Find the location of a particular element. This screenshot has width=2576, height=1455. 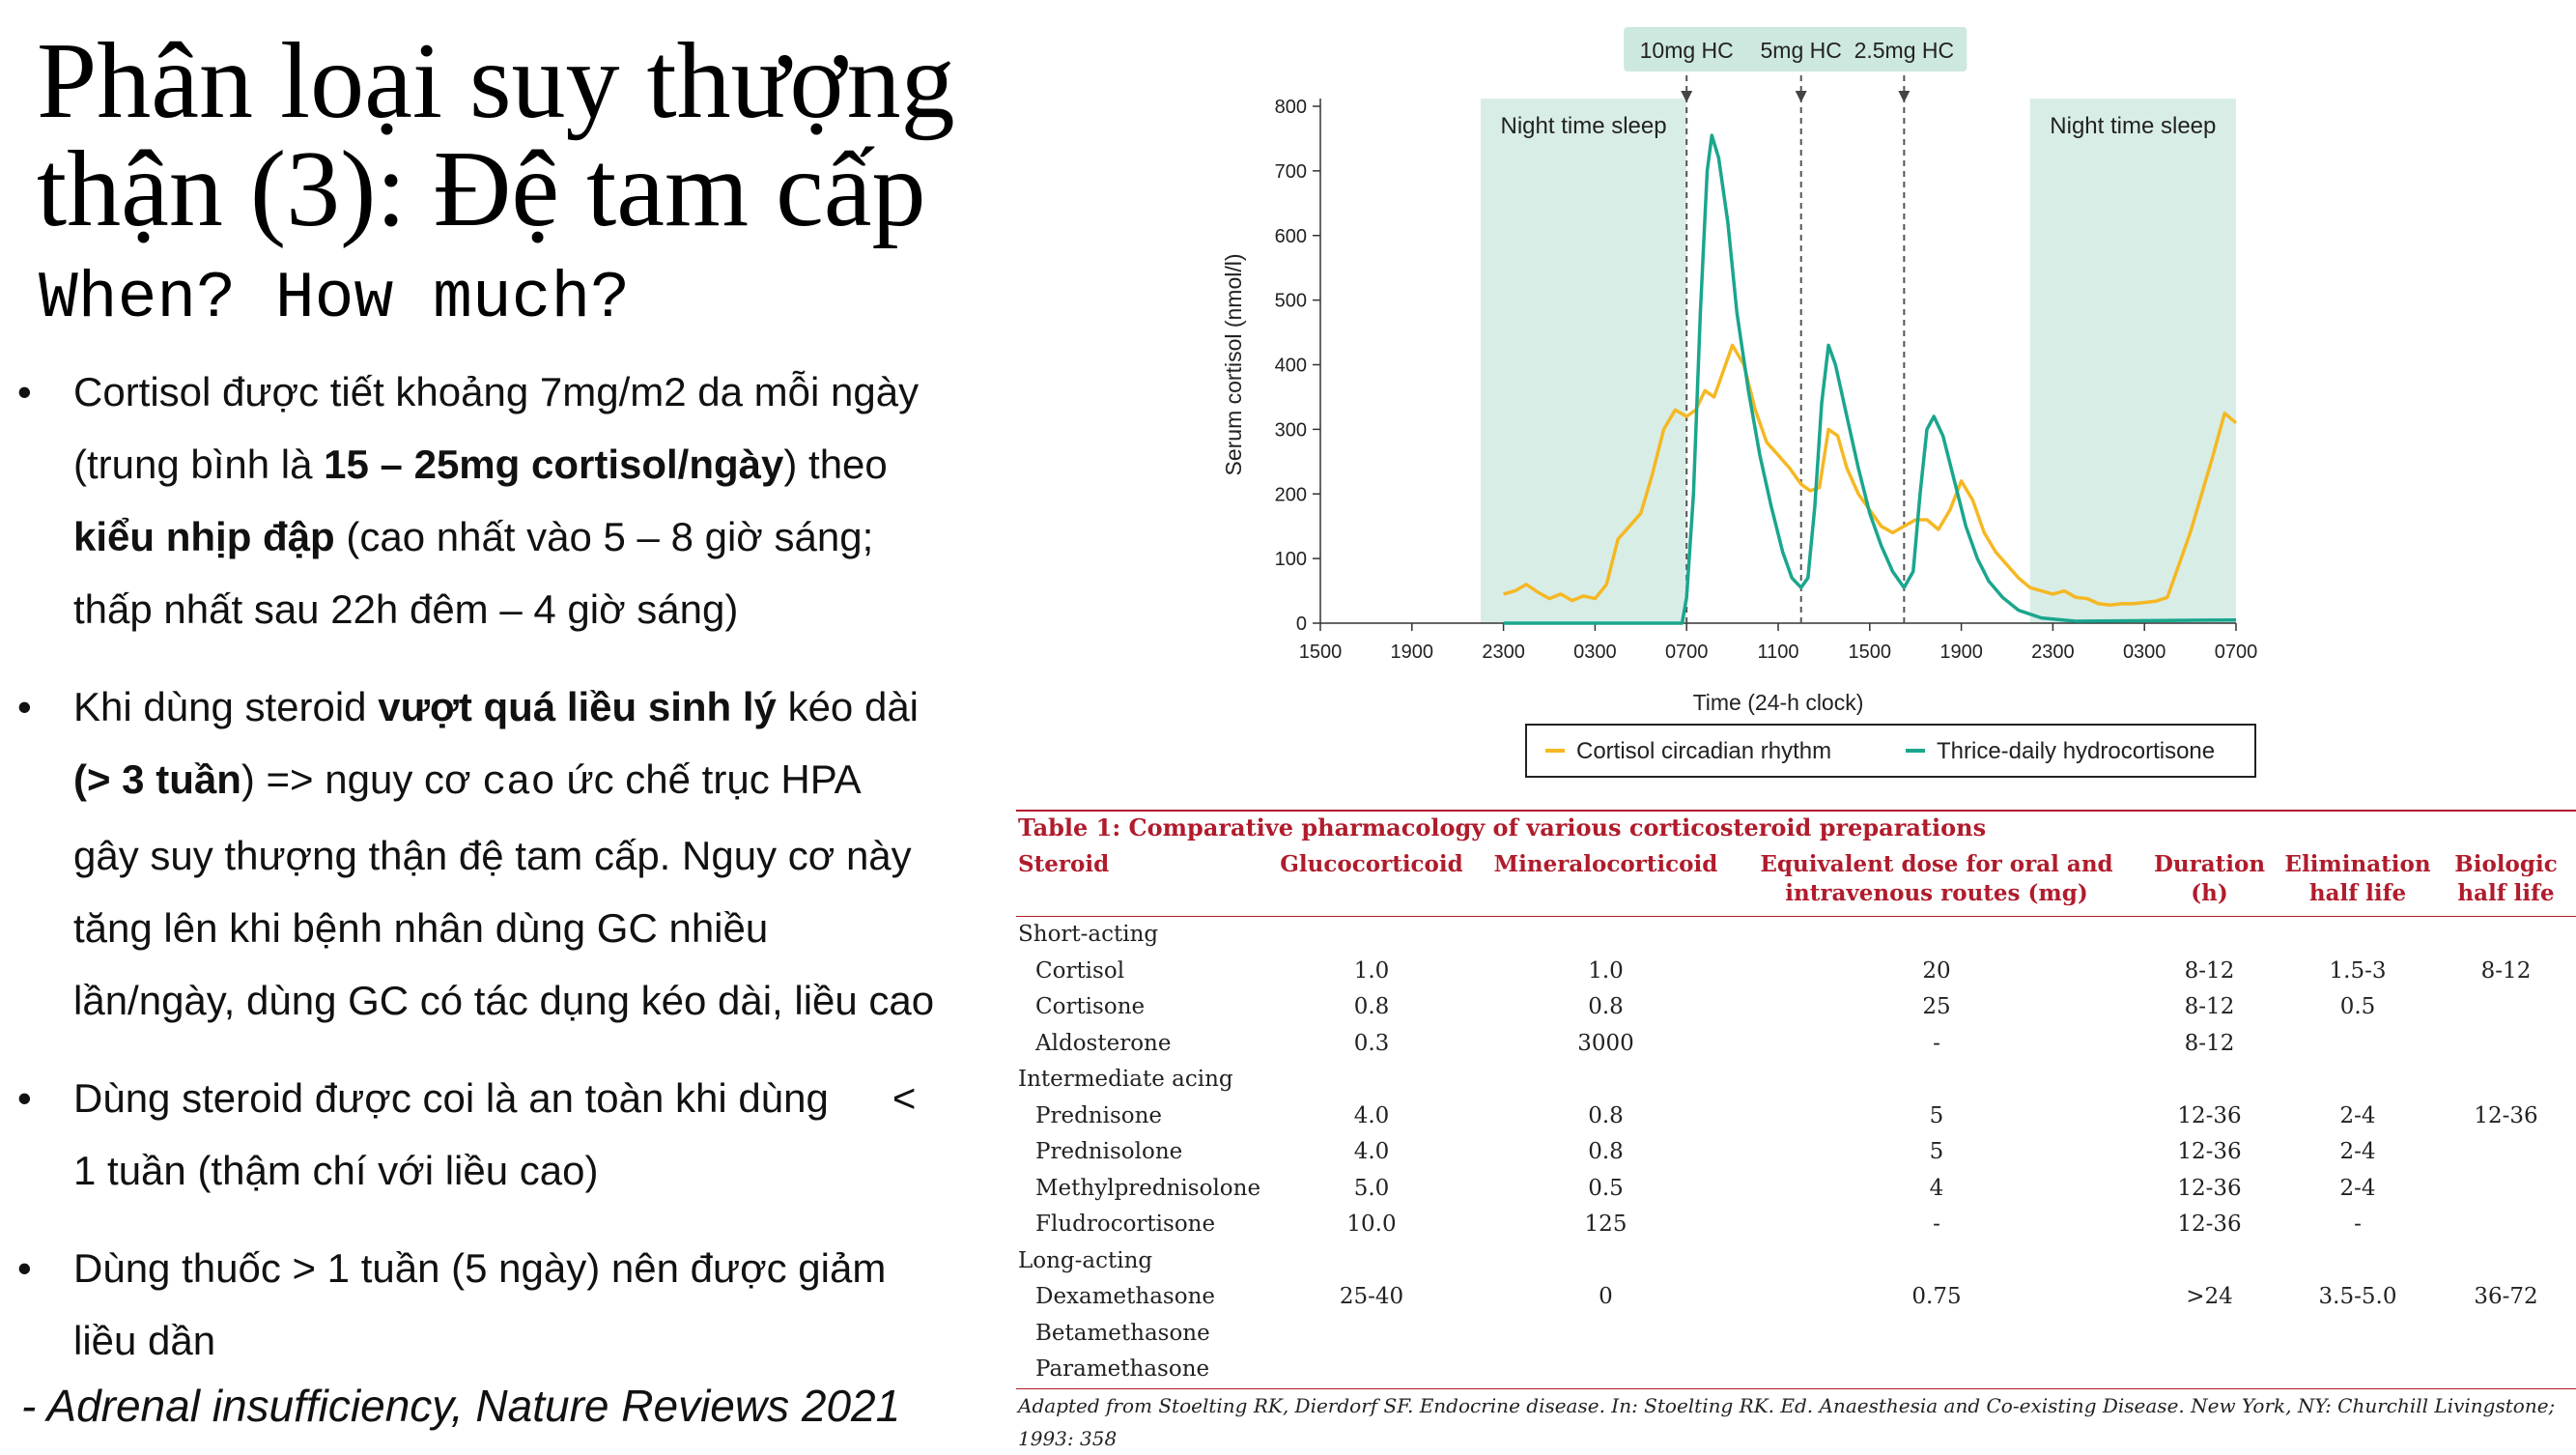

table-cell: 36-72 is located at coordinates (2506, 1297).